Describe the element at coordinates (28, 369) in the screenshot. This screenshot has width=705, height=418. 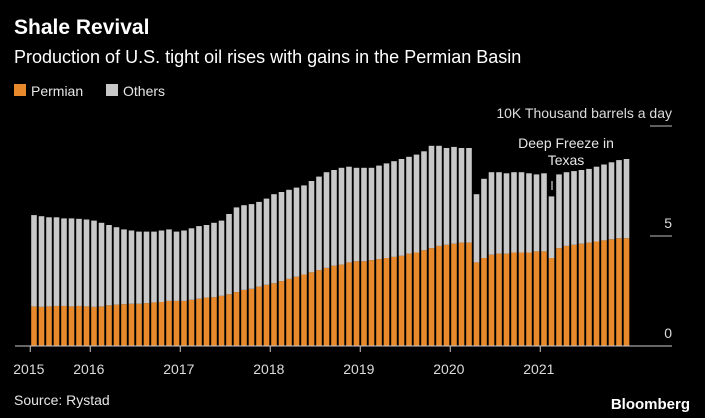
I see `x-tick-label: 2015` at that location.